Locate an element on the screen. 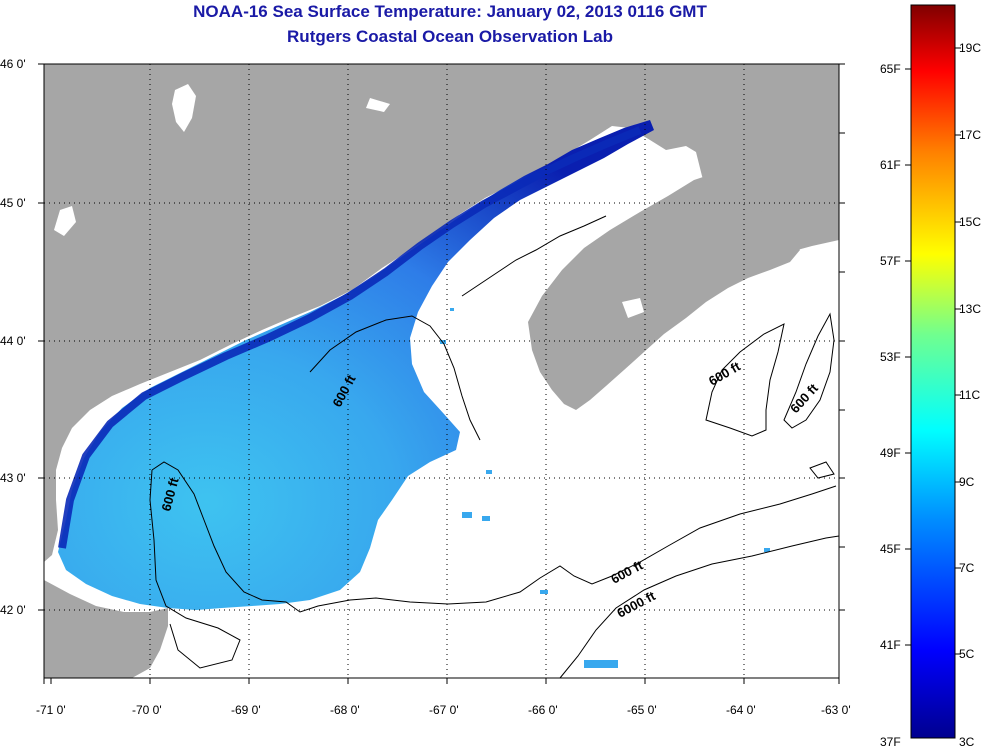  colorbar-f-label: 65F is located at coordinates (890, 69).